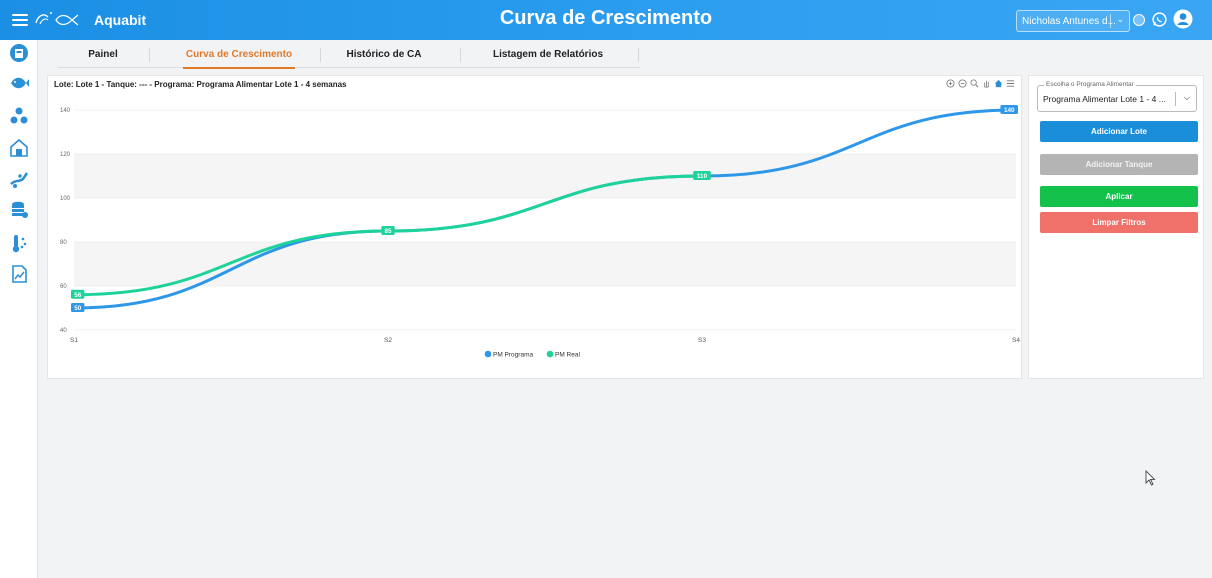  Describe the element at coordinates (19, 274) in the screenshot. I see `report-icon` at that location.